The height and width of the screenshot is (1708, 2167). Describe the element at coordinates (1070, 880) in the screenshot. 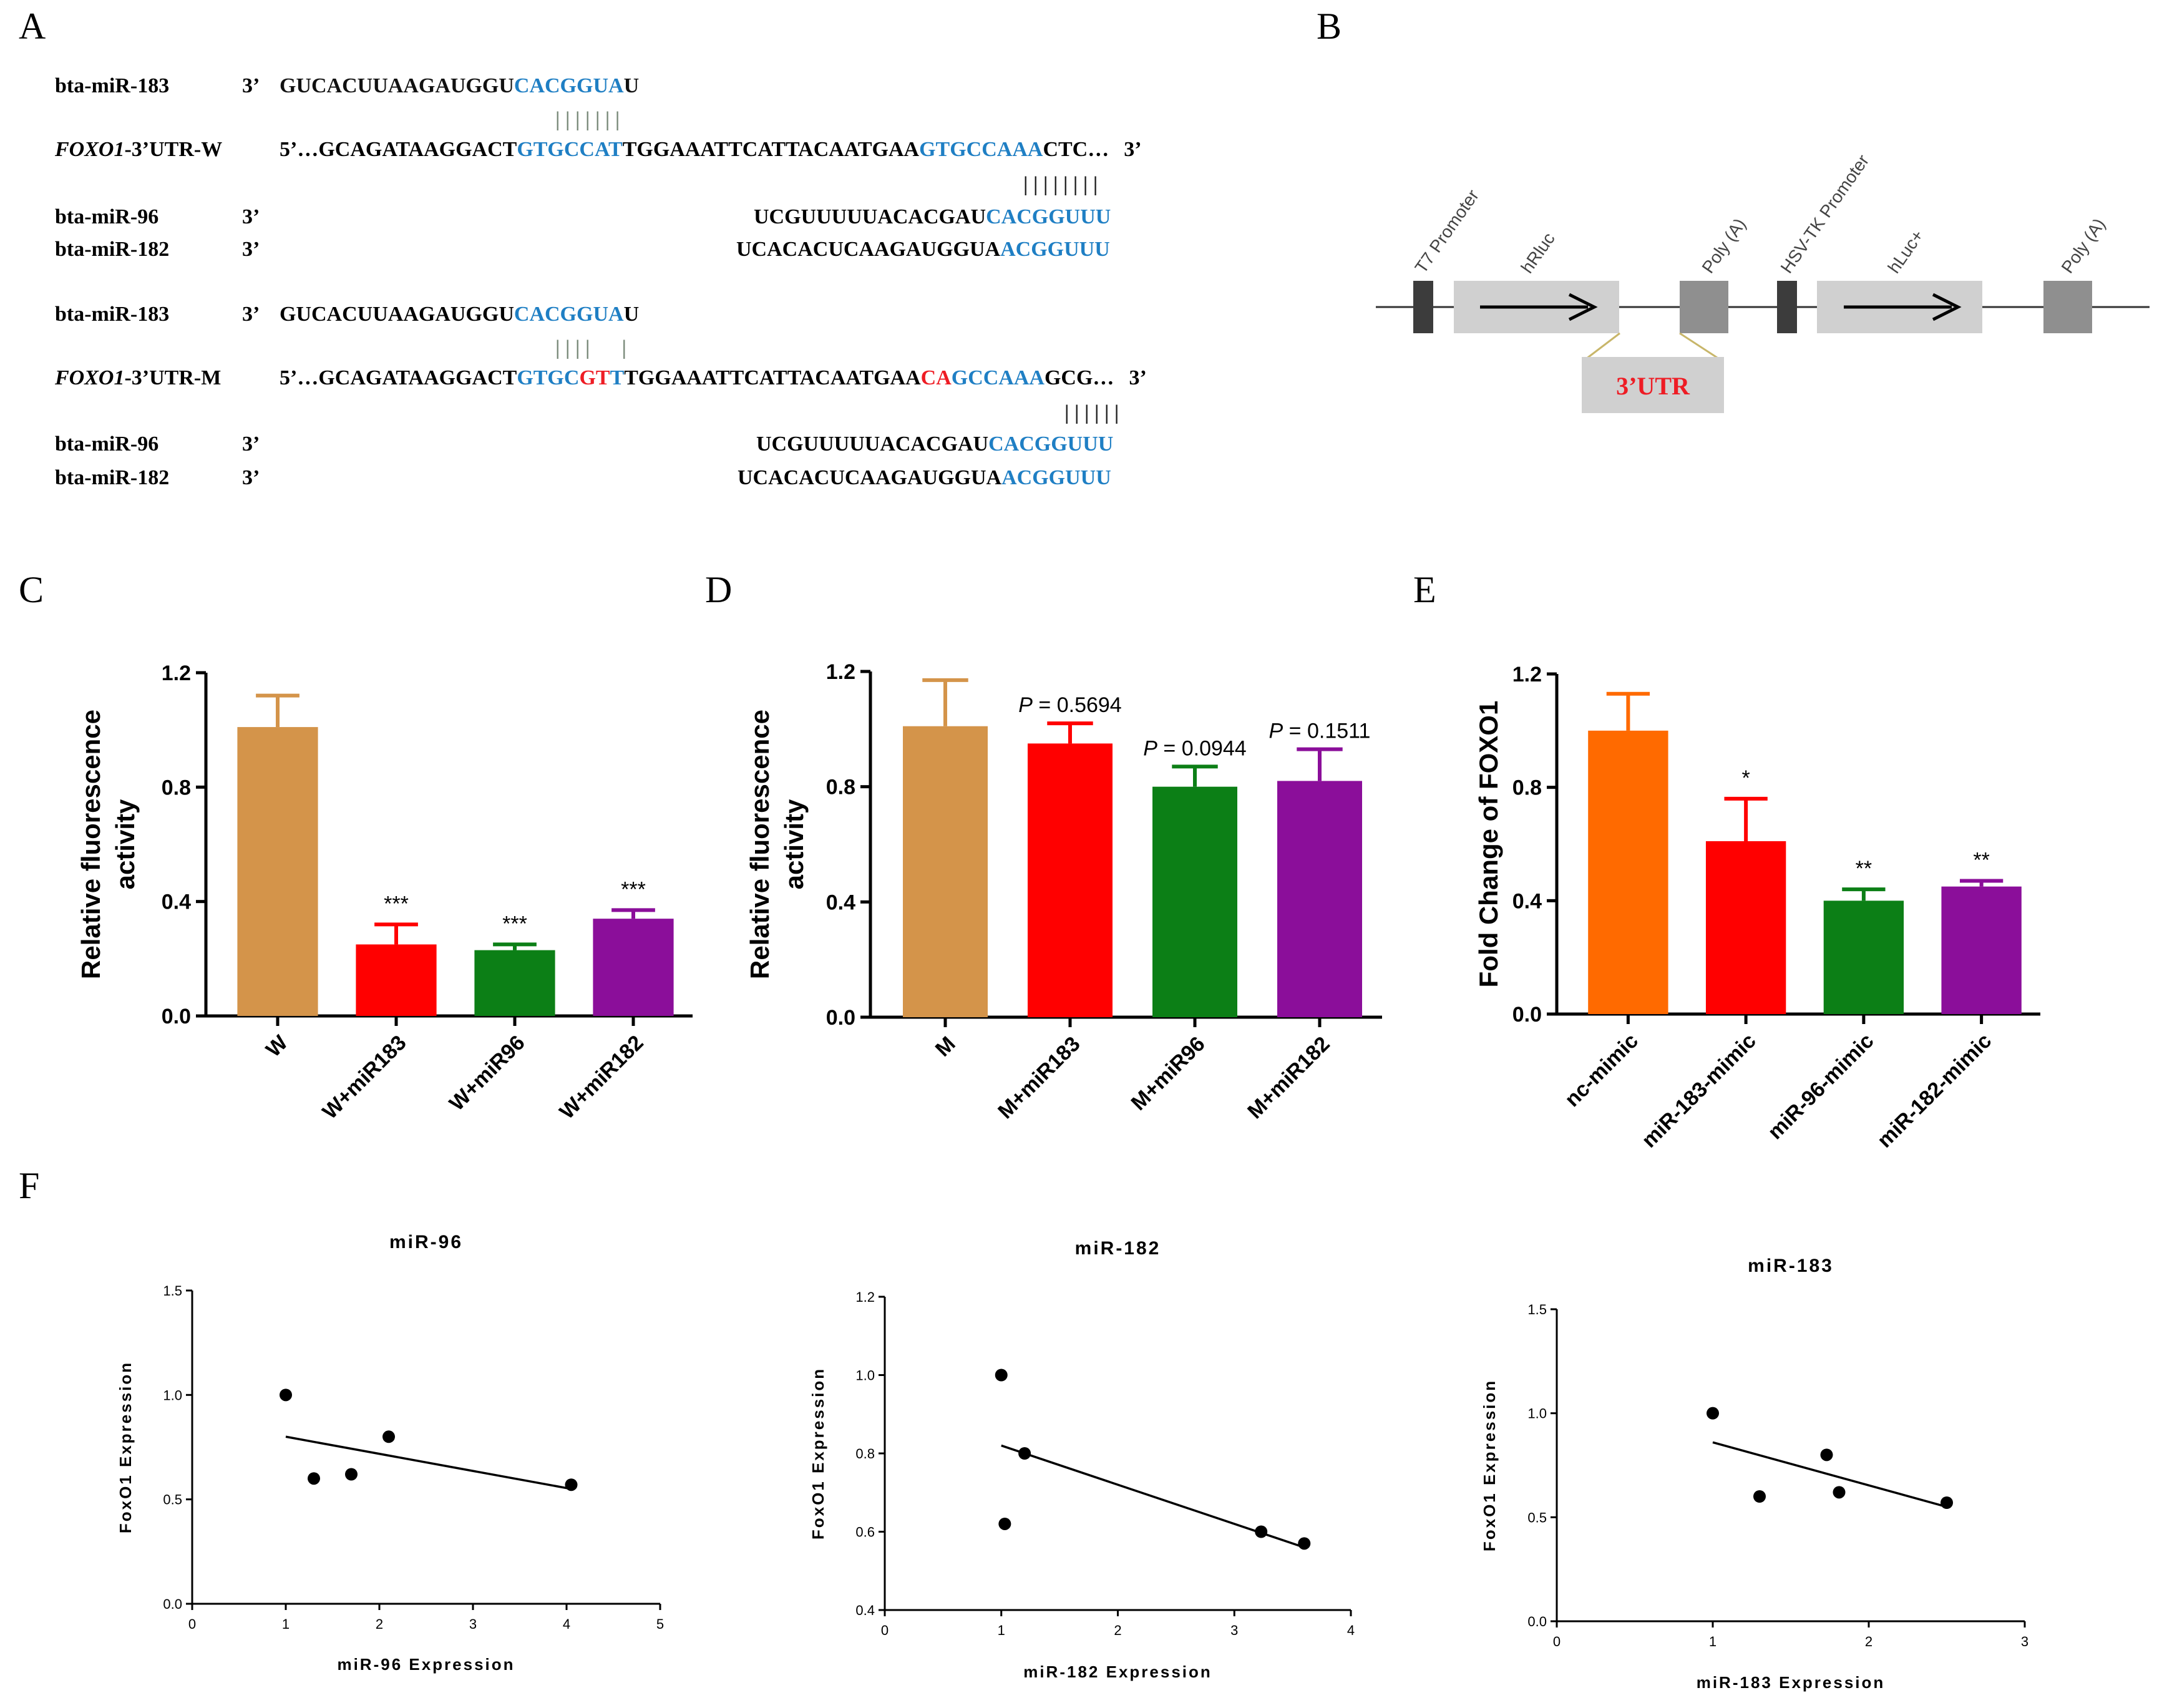

I see `bar-m+mir183` at that location.